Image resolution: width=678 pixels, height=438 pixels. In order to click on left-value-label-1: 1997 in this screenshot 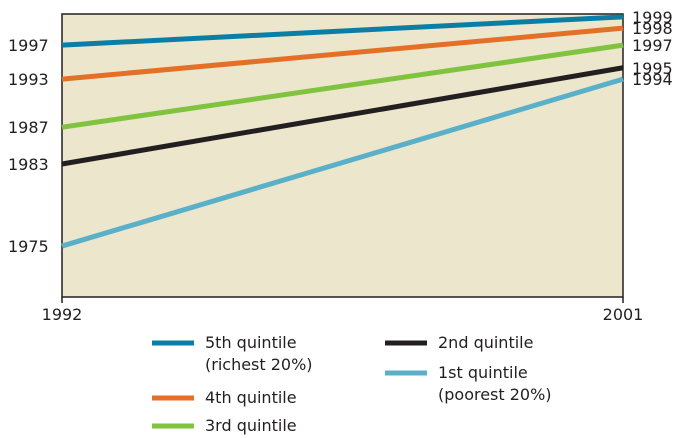, I will do `click(28, 45)`.